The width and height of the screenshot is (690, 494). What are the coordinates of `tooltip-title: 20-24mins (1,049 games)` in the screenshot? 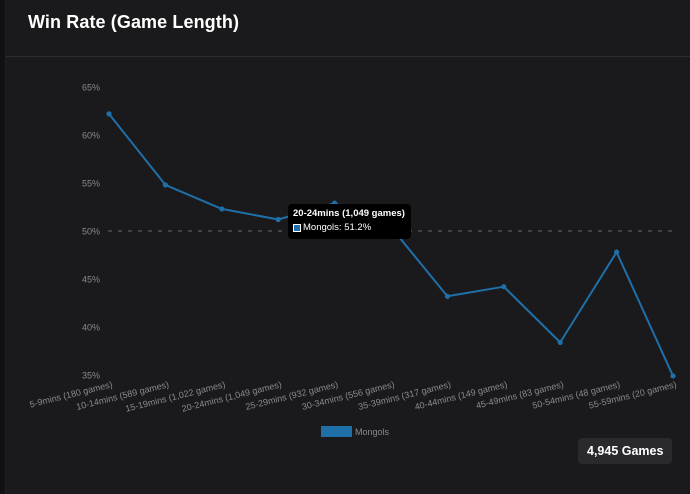 It's located at (349, 213).